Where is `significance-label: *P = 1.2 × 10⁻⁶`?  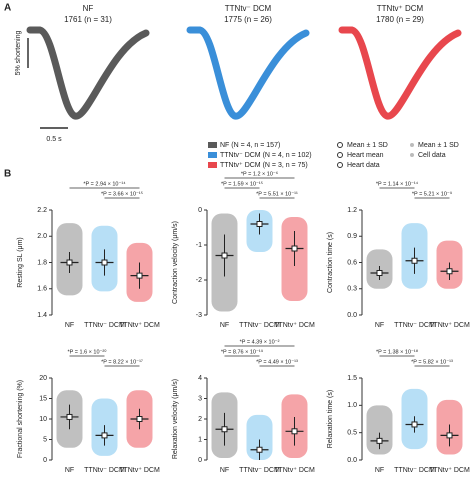
significance-label: *P = 1.2 × 10⁻⁶ is located at coordinates (259, 173).